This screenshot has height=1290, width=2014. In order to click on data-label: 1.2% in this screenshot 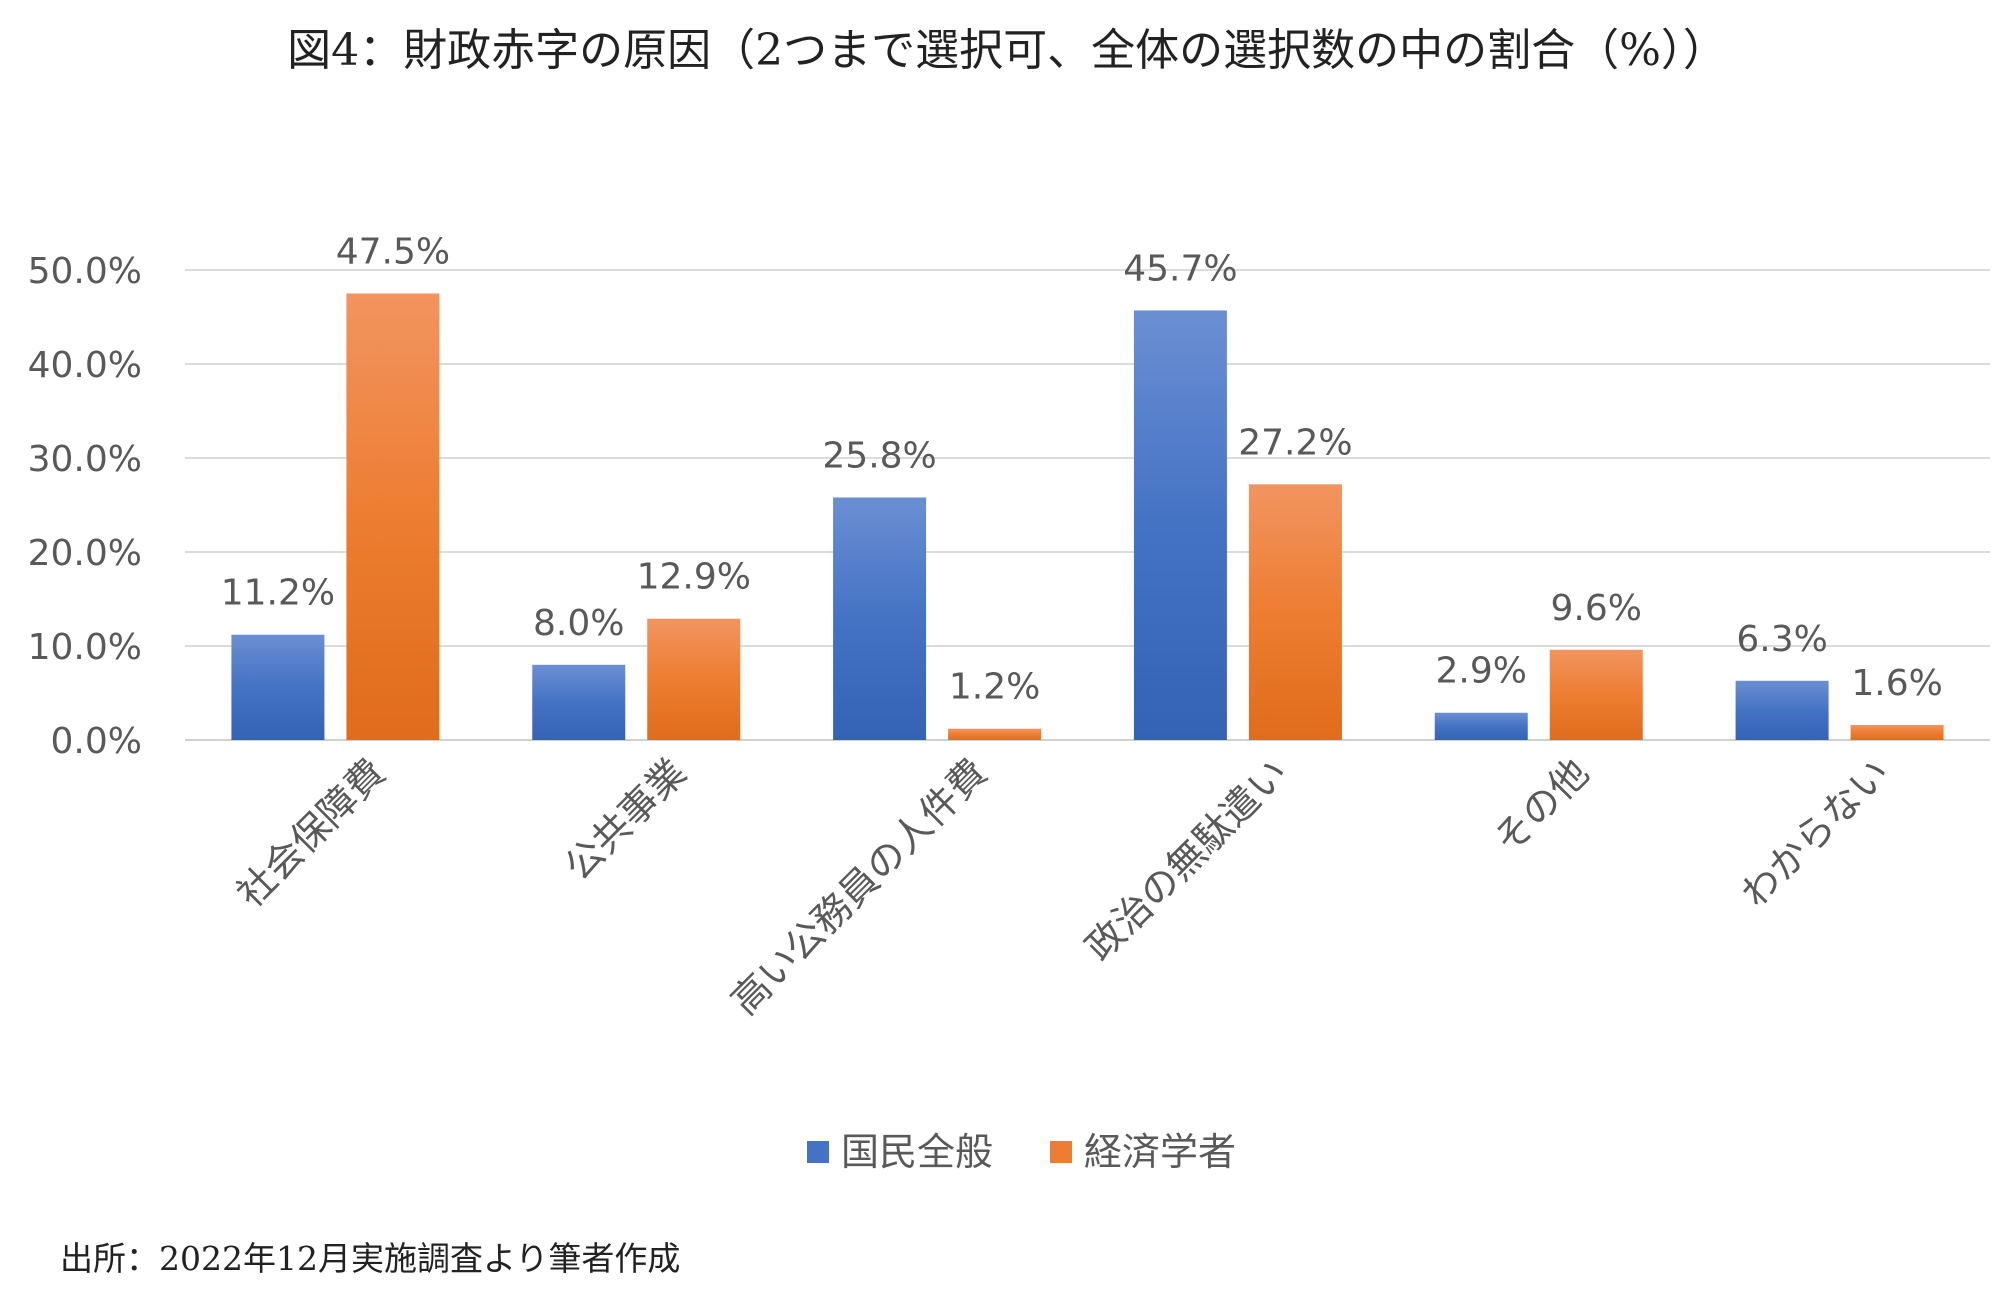, I will do `click(994, 687)`.